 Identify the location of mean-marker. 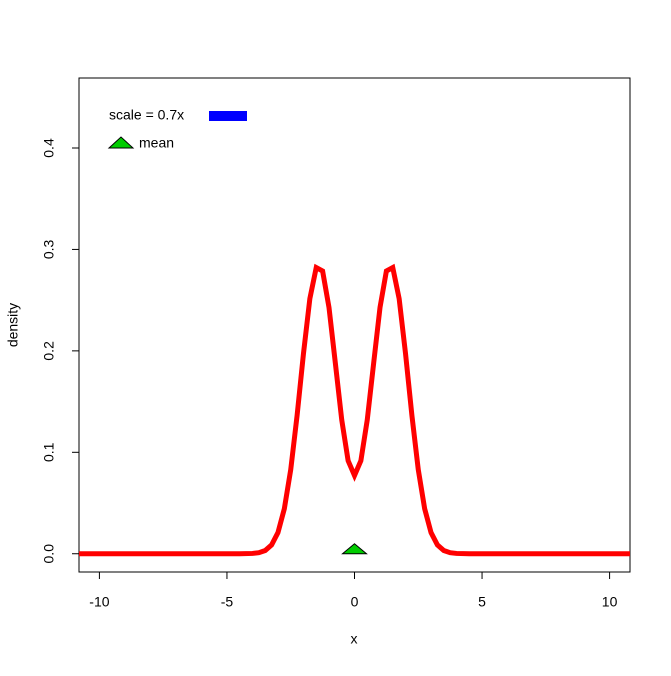
(354, 549).